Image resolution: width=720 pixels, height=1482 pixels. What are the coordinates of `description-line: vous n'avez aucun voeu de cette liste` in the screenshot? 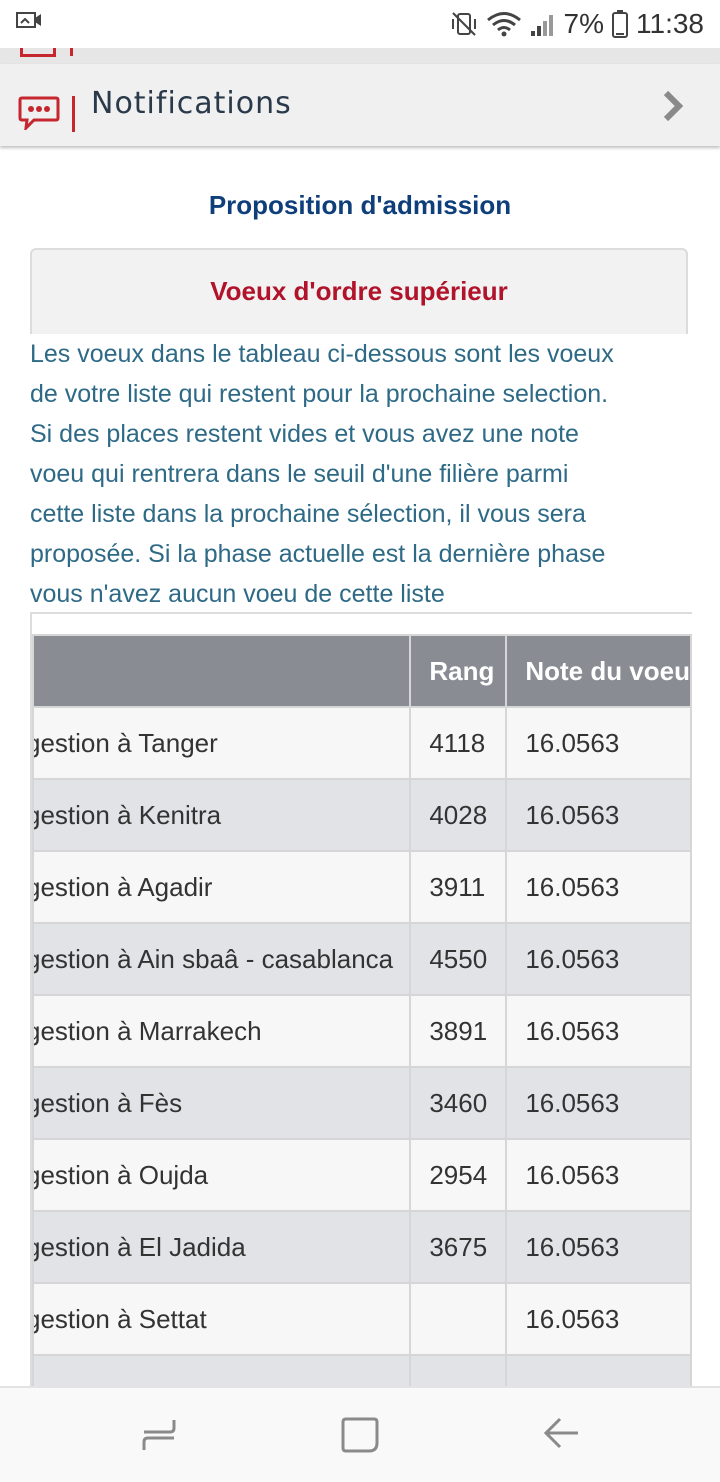 It's located at (237, 594).